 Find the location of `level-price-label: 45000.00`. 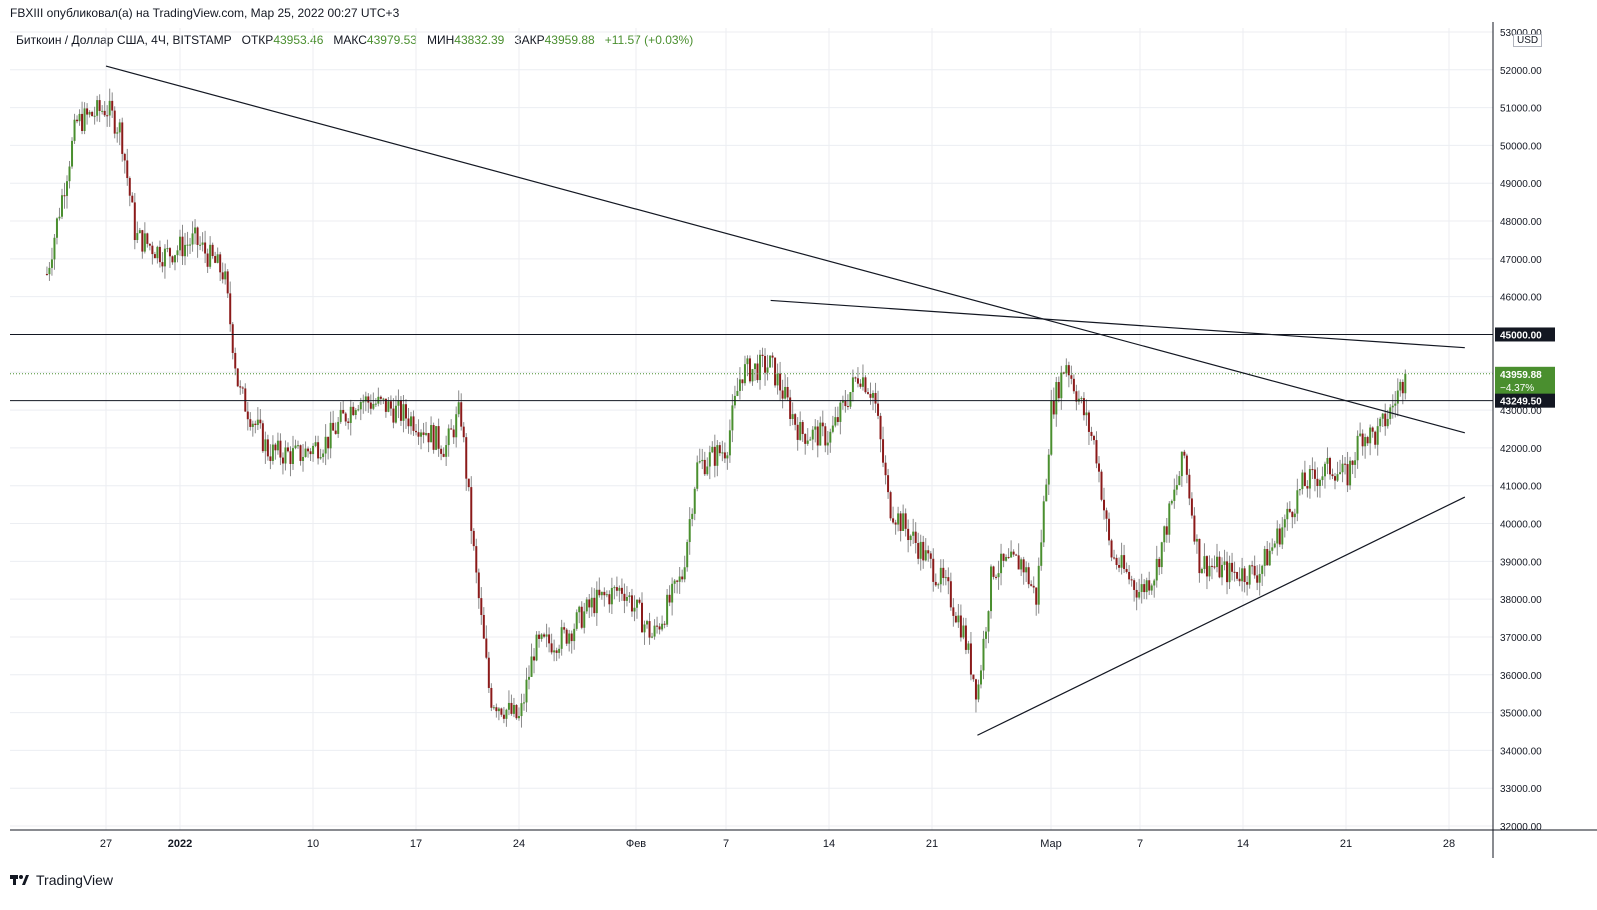

level-price-label: 45000.00 is located at coordinates (1521, 335).